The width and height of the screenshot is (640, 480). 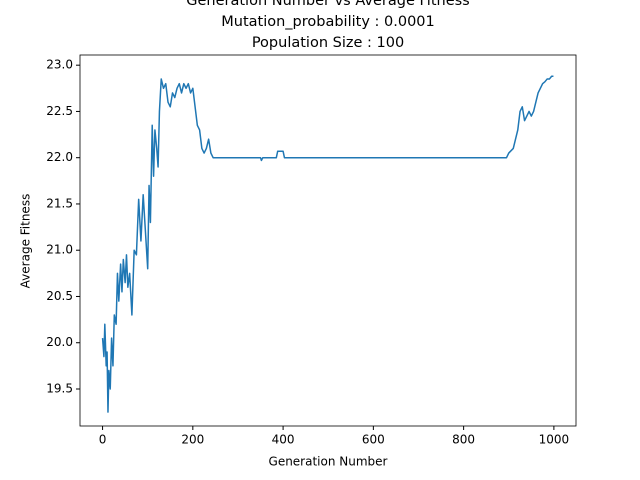 I want to click on x-axis-label: Generation Number, so click(x=328, y=462).